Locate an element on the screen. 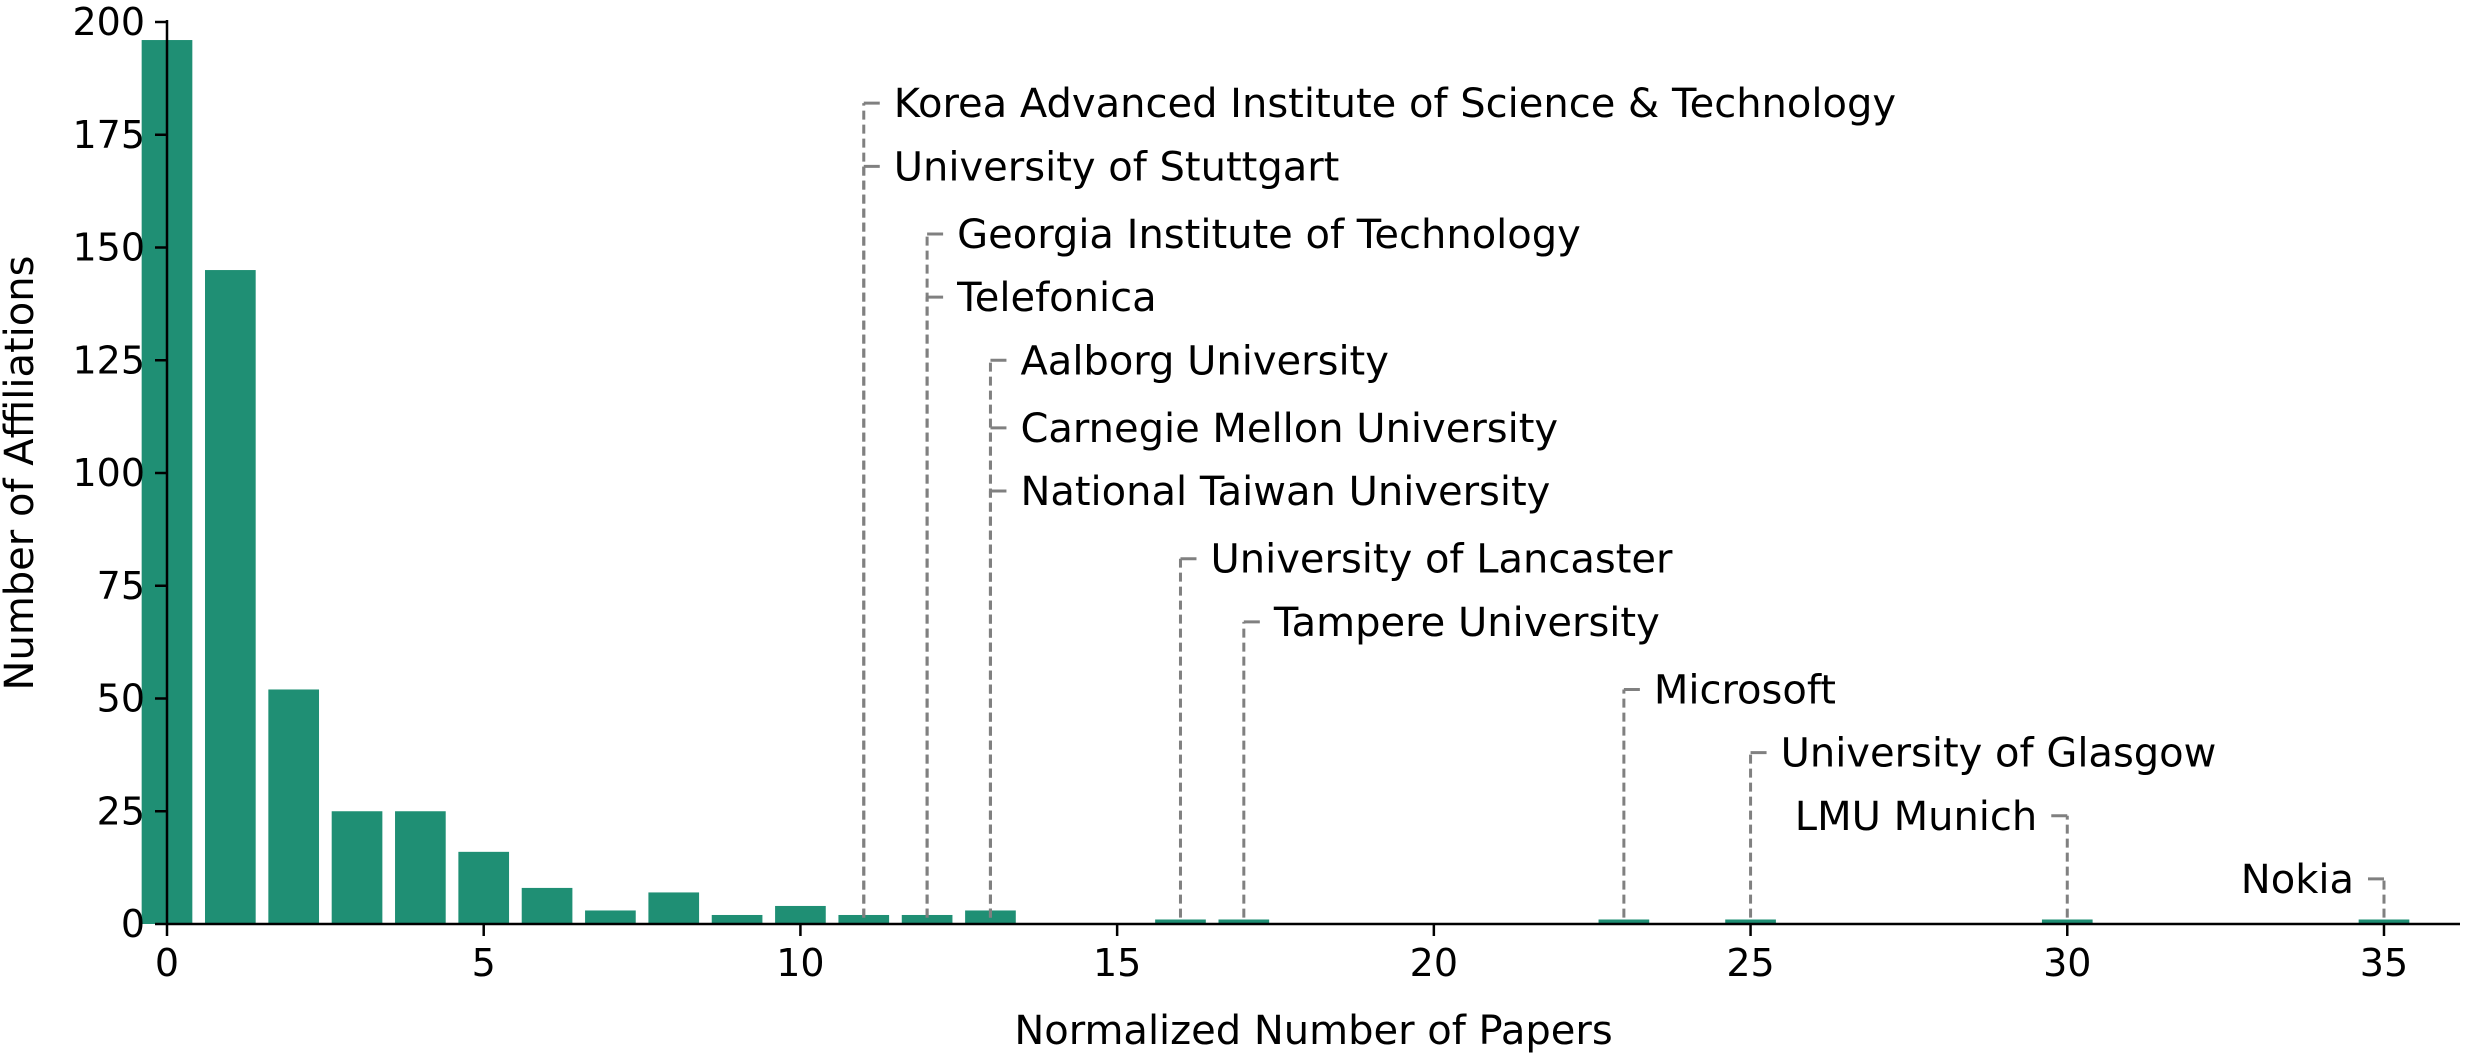 This screenshot has width=2492, height=1053. y-axis-label: Number of Affiliations is located at coordinates (21, 473).